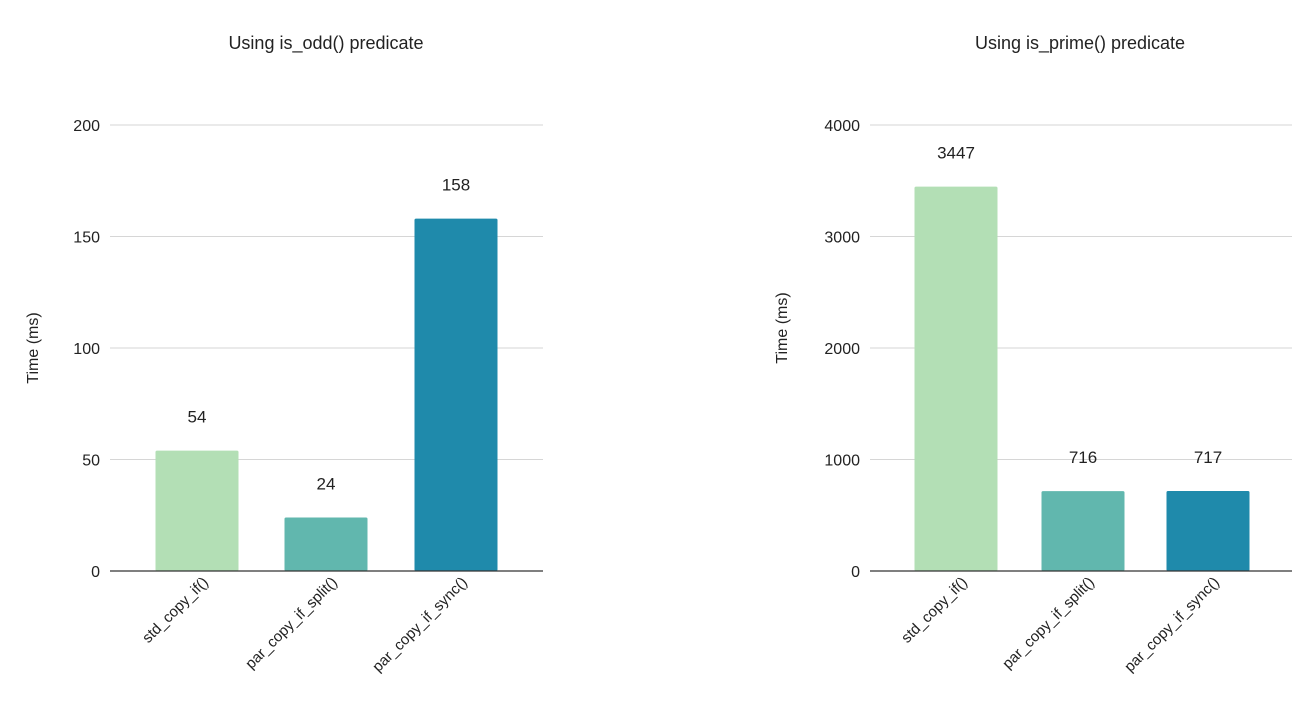 The height and width of the screenshot is (722, 1308). I want to click on y-tick-label: 100, so click(86, 349).